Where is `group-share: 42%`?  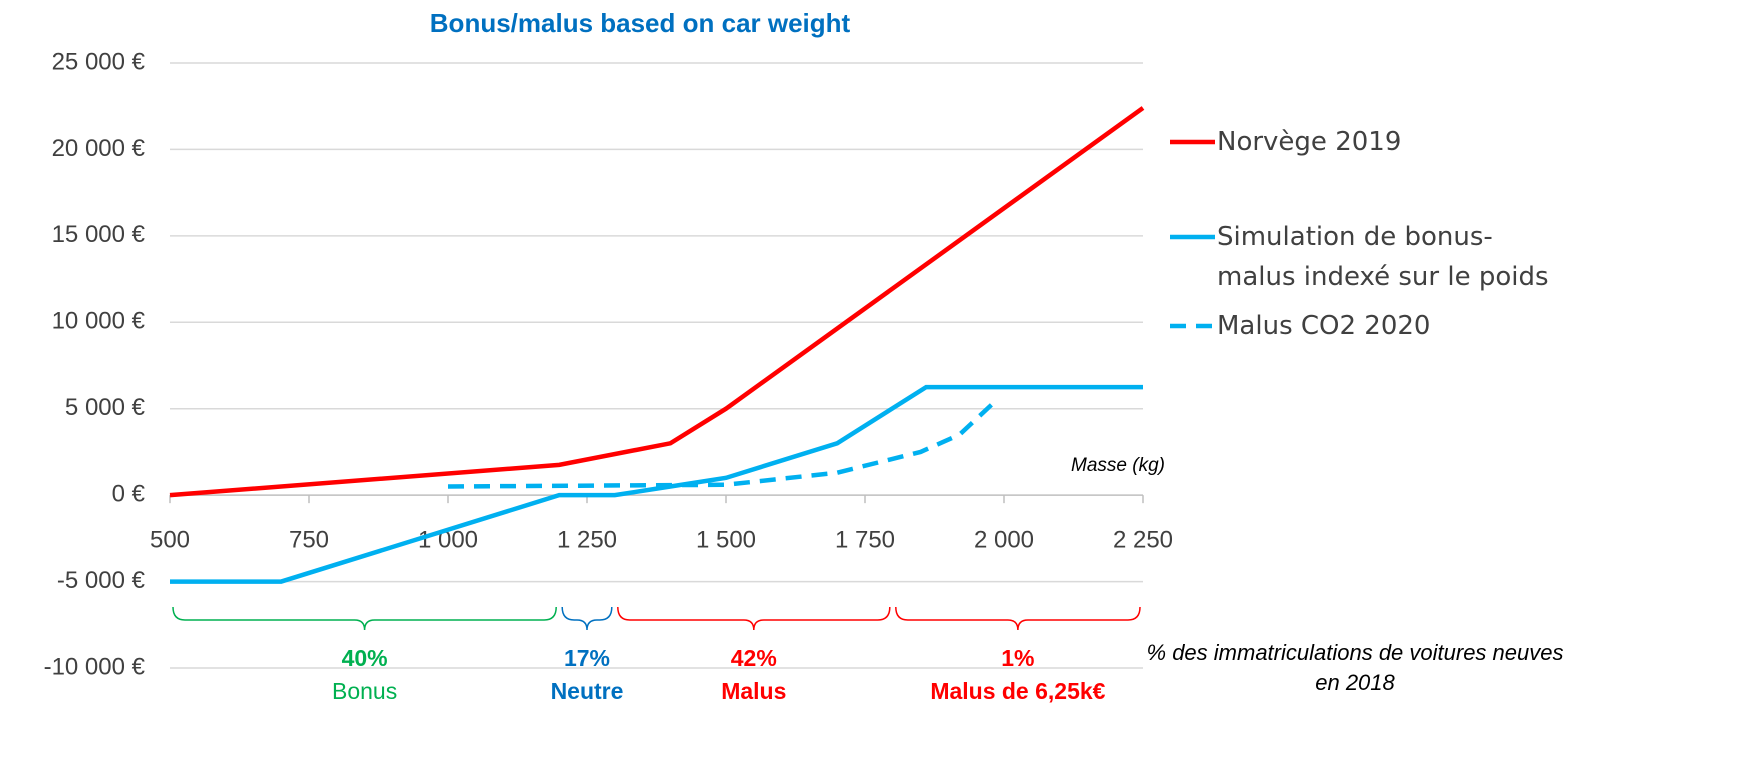 group-share: 42% is located at coordinates (754, 658).